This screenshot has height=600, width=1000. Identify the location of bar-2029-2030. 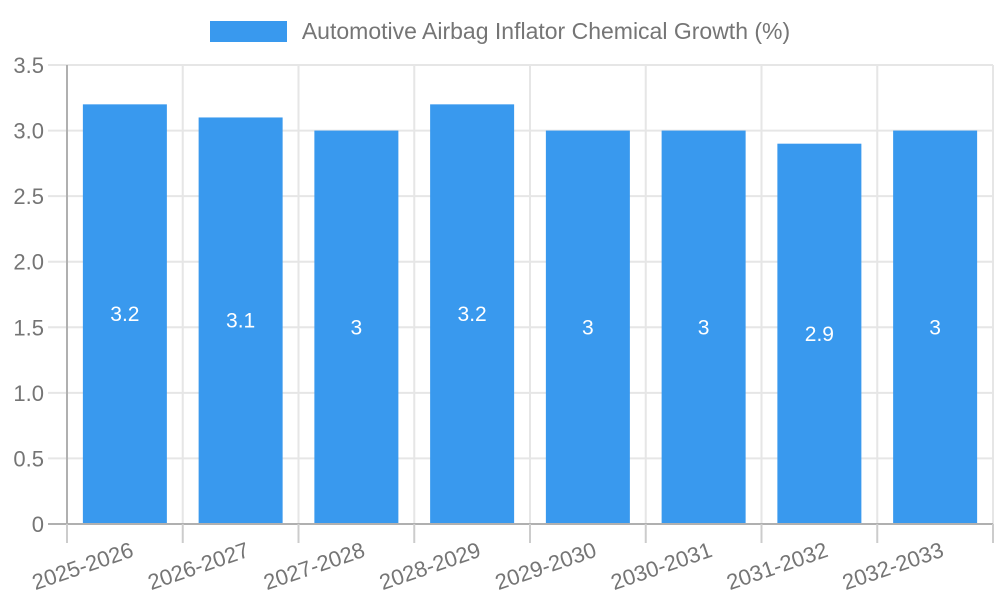
(587, 327).